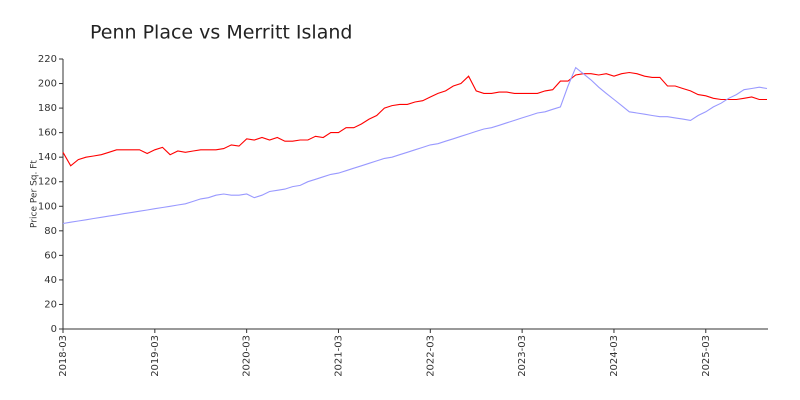 The image size is (800, 400). I want to click on x-tick-label: 2022-03, so click(430, 356).